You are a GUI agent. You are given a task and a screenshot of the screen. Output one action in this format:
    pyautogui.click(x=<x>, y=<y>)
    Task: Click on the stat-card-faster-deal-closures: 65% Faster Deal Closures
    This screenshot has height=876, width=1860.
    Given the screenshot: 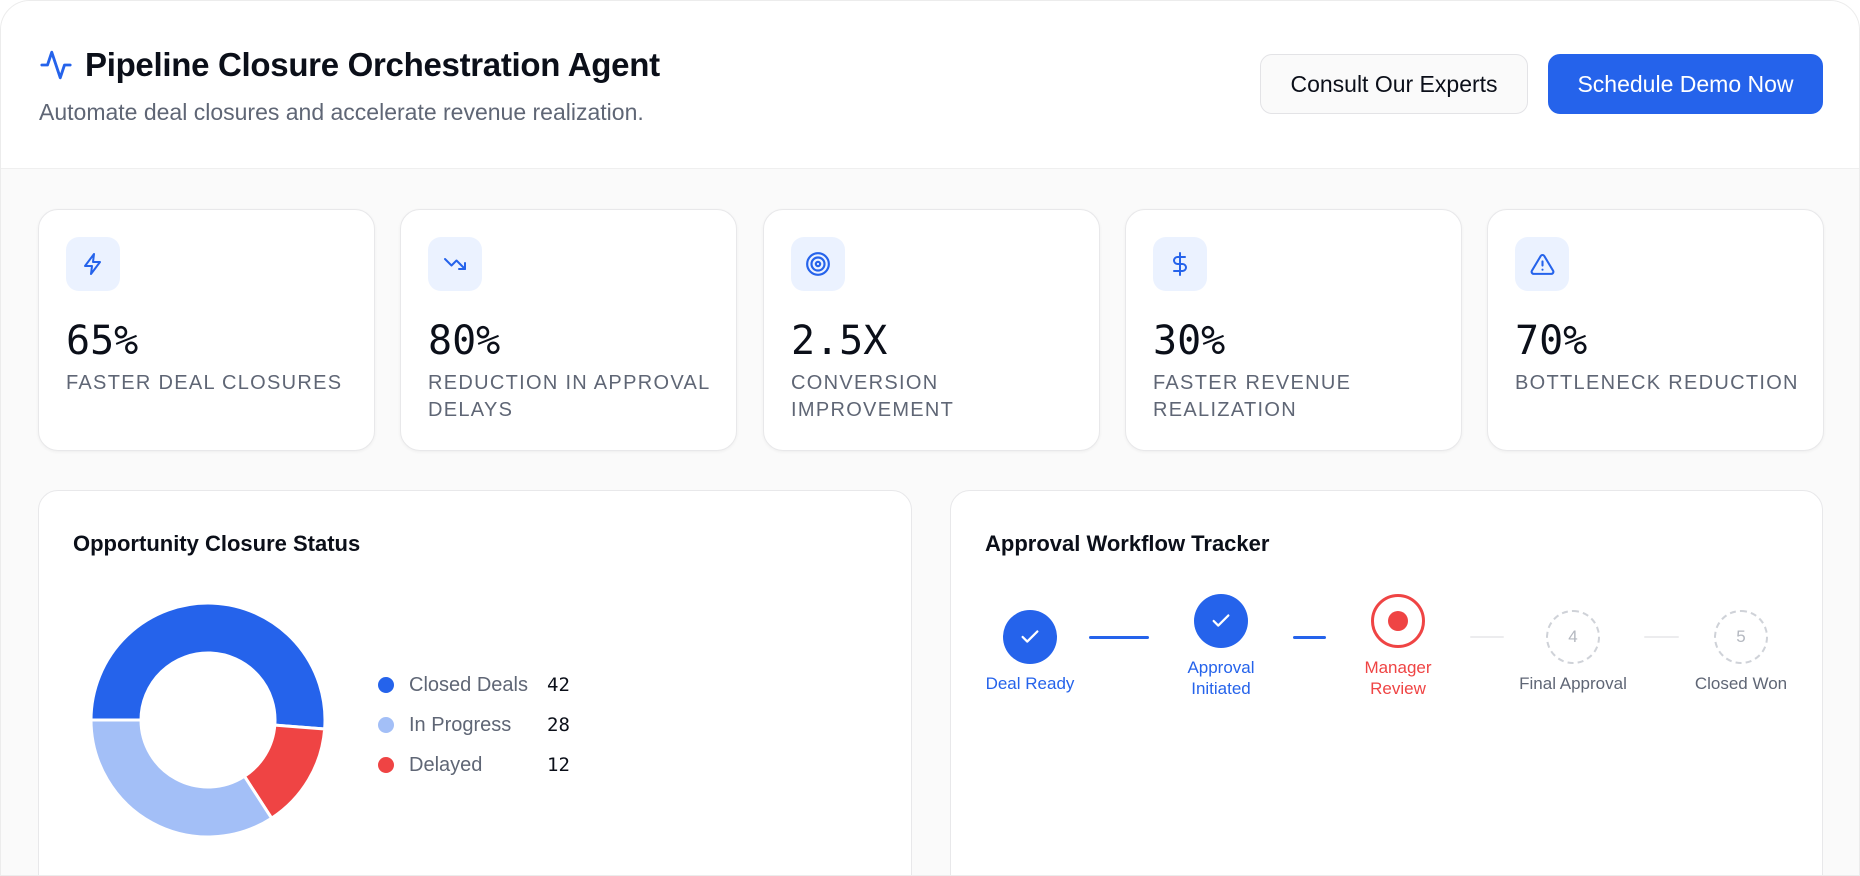 What is the action you would take?
    pyautogui.click(x=206, y=330)
    